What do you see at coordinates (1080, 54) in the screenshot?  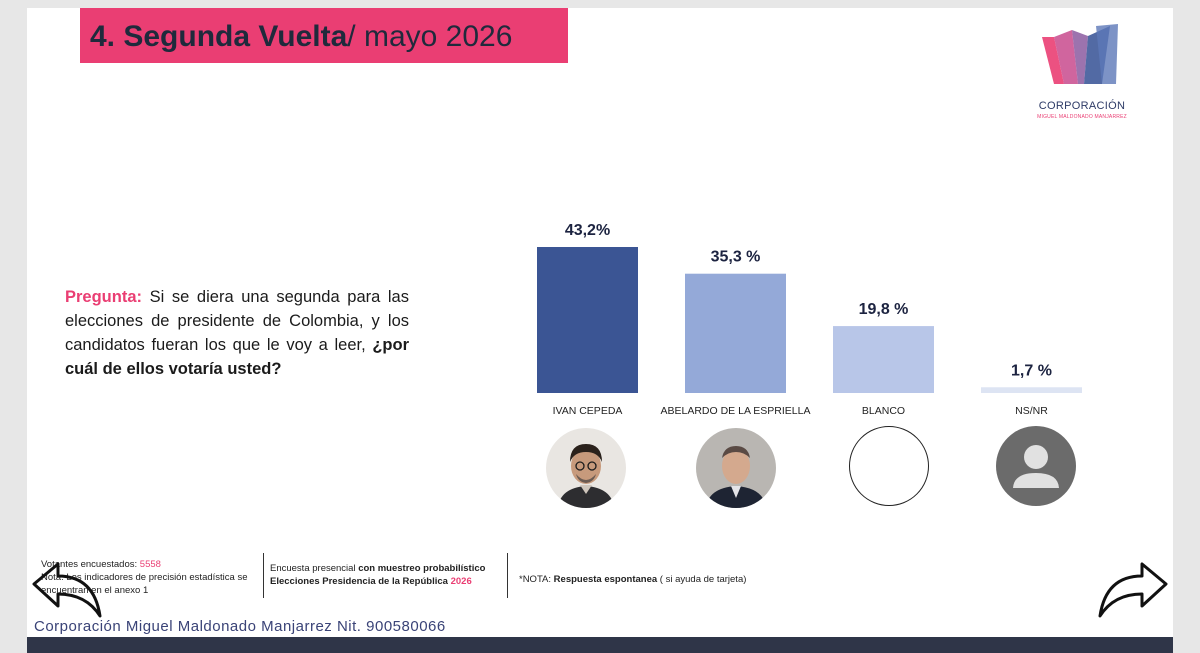 I see `logo-mark-icon` at bounding box center [1080, 54].